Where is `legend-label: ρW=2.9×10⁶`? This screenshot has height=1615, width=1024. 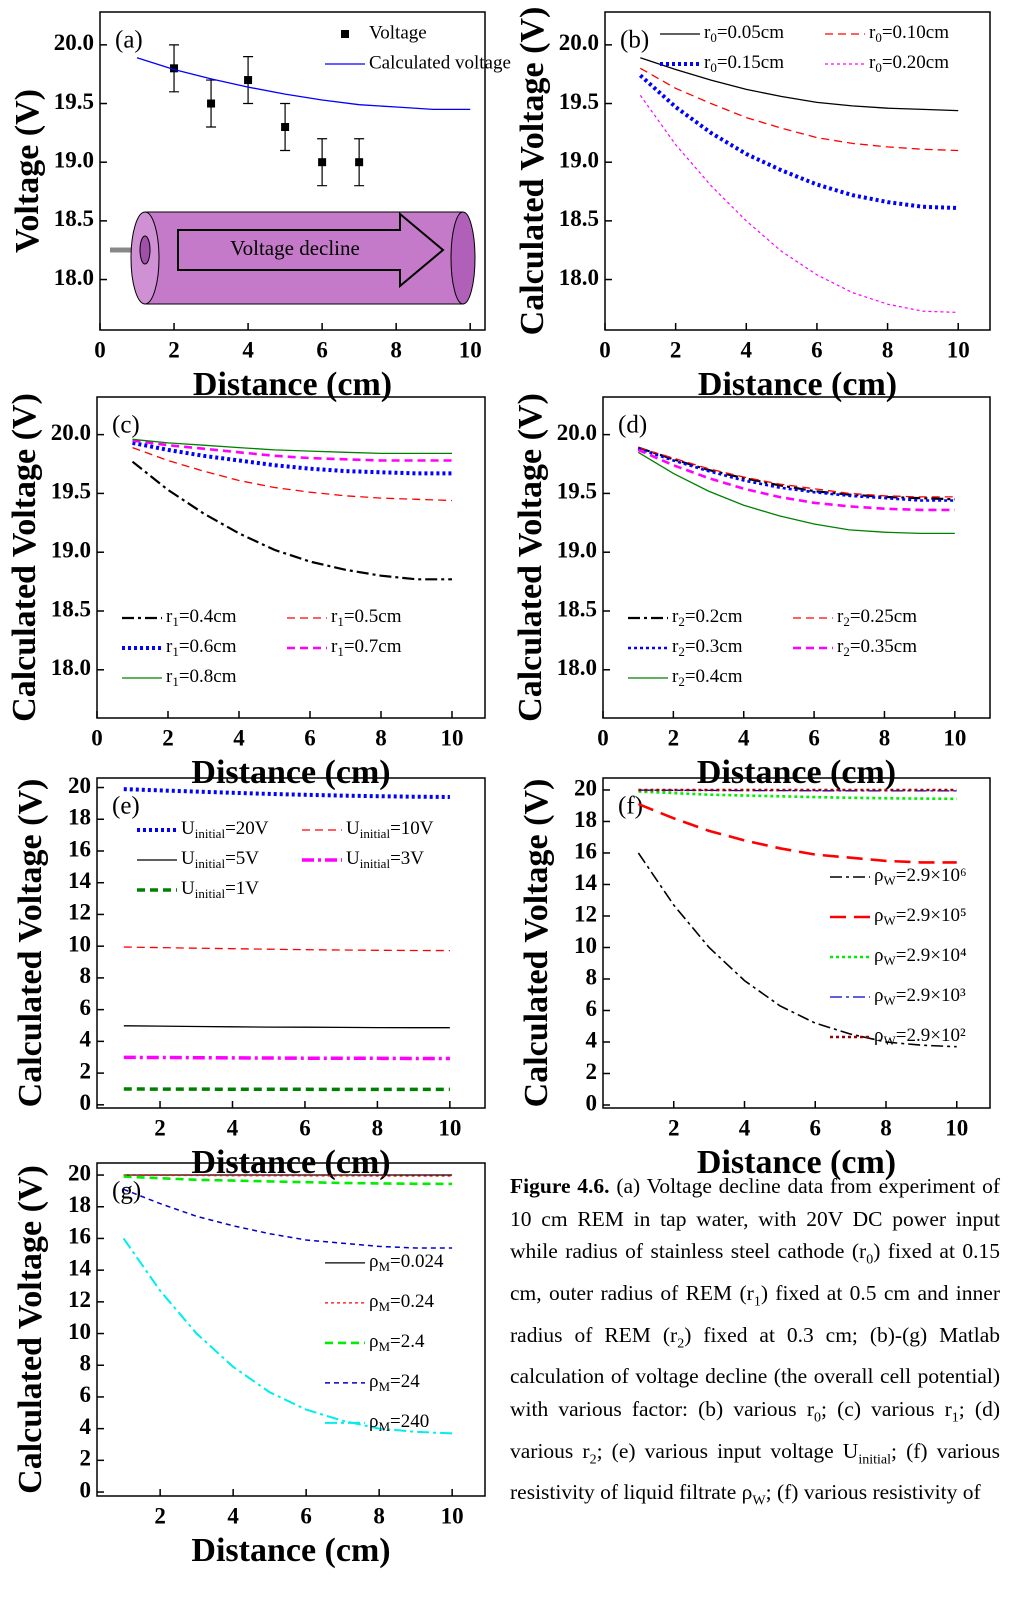
legend-label: ρW=2.9×10⁶ is located at coordinates (920, 876).